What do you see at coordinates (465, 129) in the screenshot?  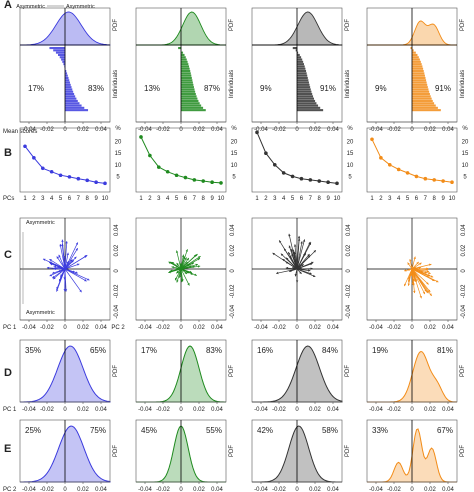 I see `b-percent-label: %` at bounding box center [465, 129].